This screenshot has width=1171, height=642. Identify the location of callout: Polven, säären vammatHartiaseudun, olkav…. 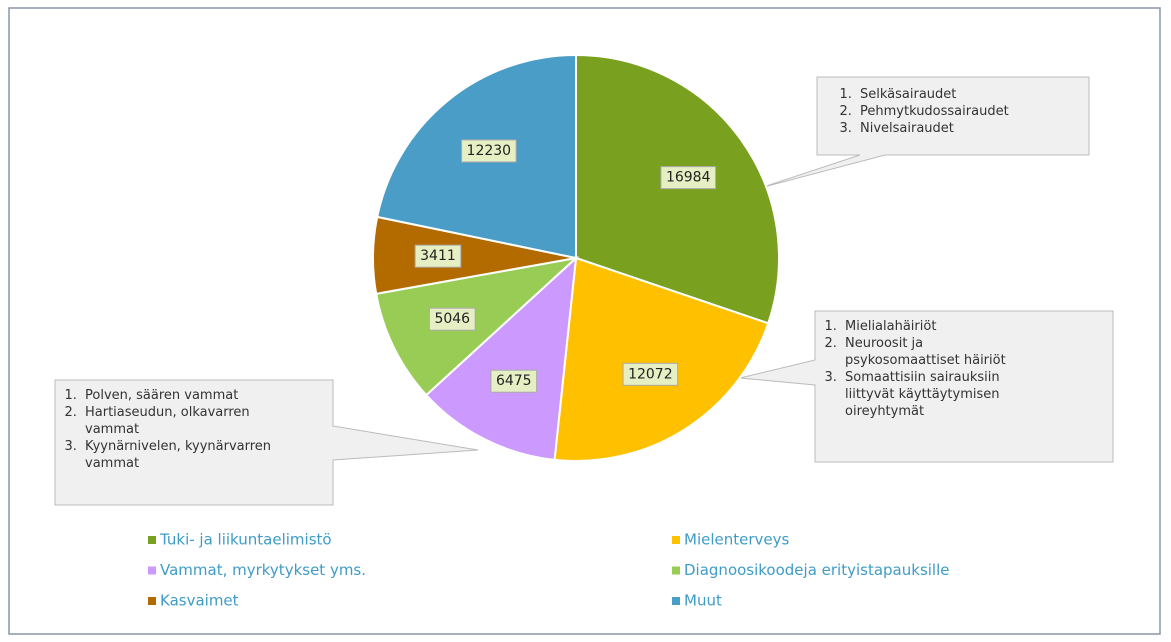
(165, 429).